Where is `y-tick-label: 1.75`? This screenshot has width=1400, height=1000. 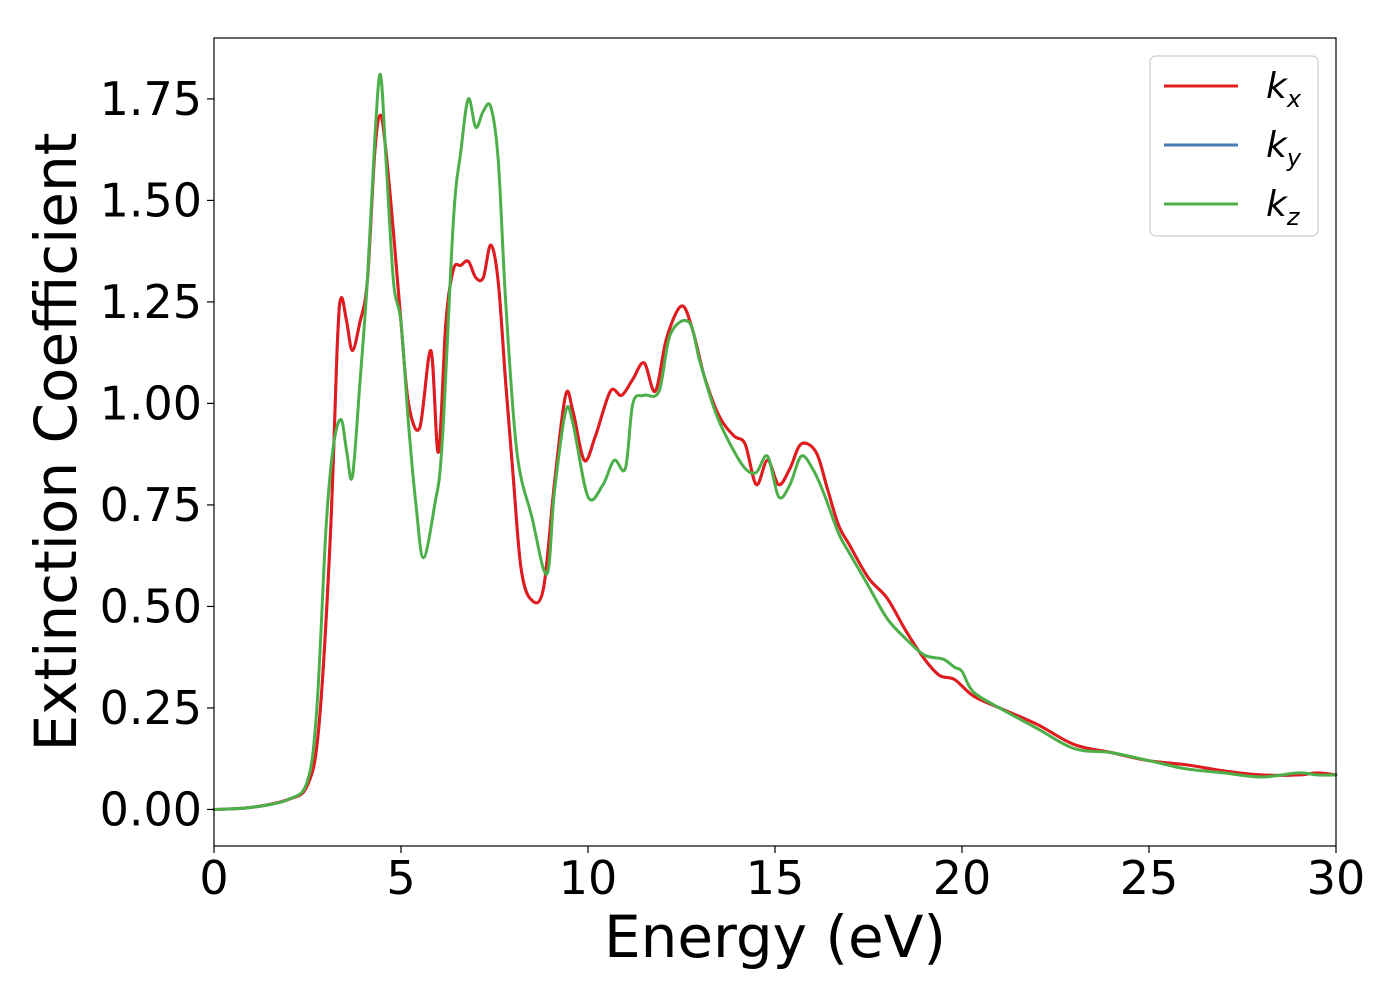
y-tick-label: 1.75 is located at coordinates (151, 99).